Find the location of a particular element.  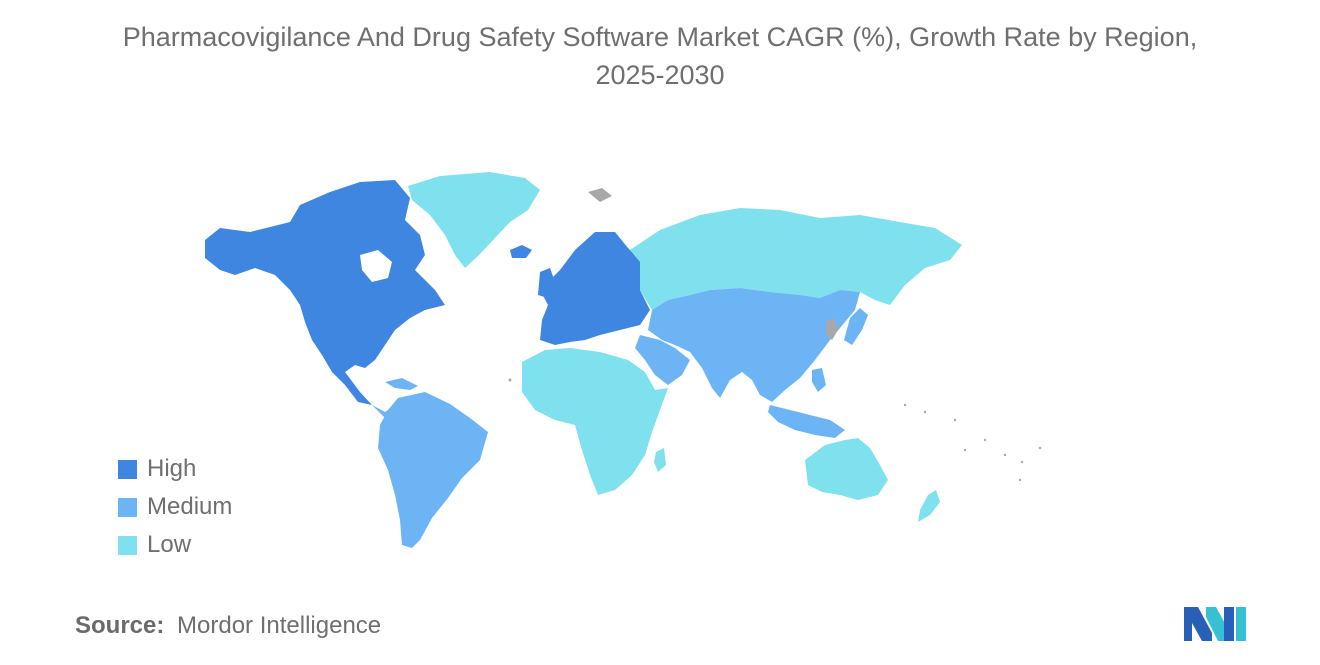

legend-swatch-medium is located at coordinates (127, 507).